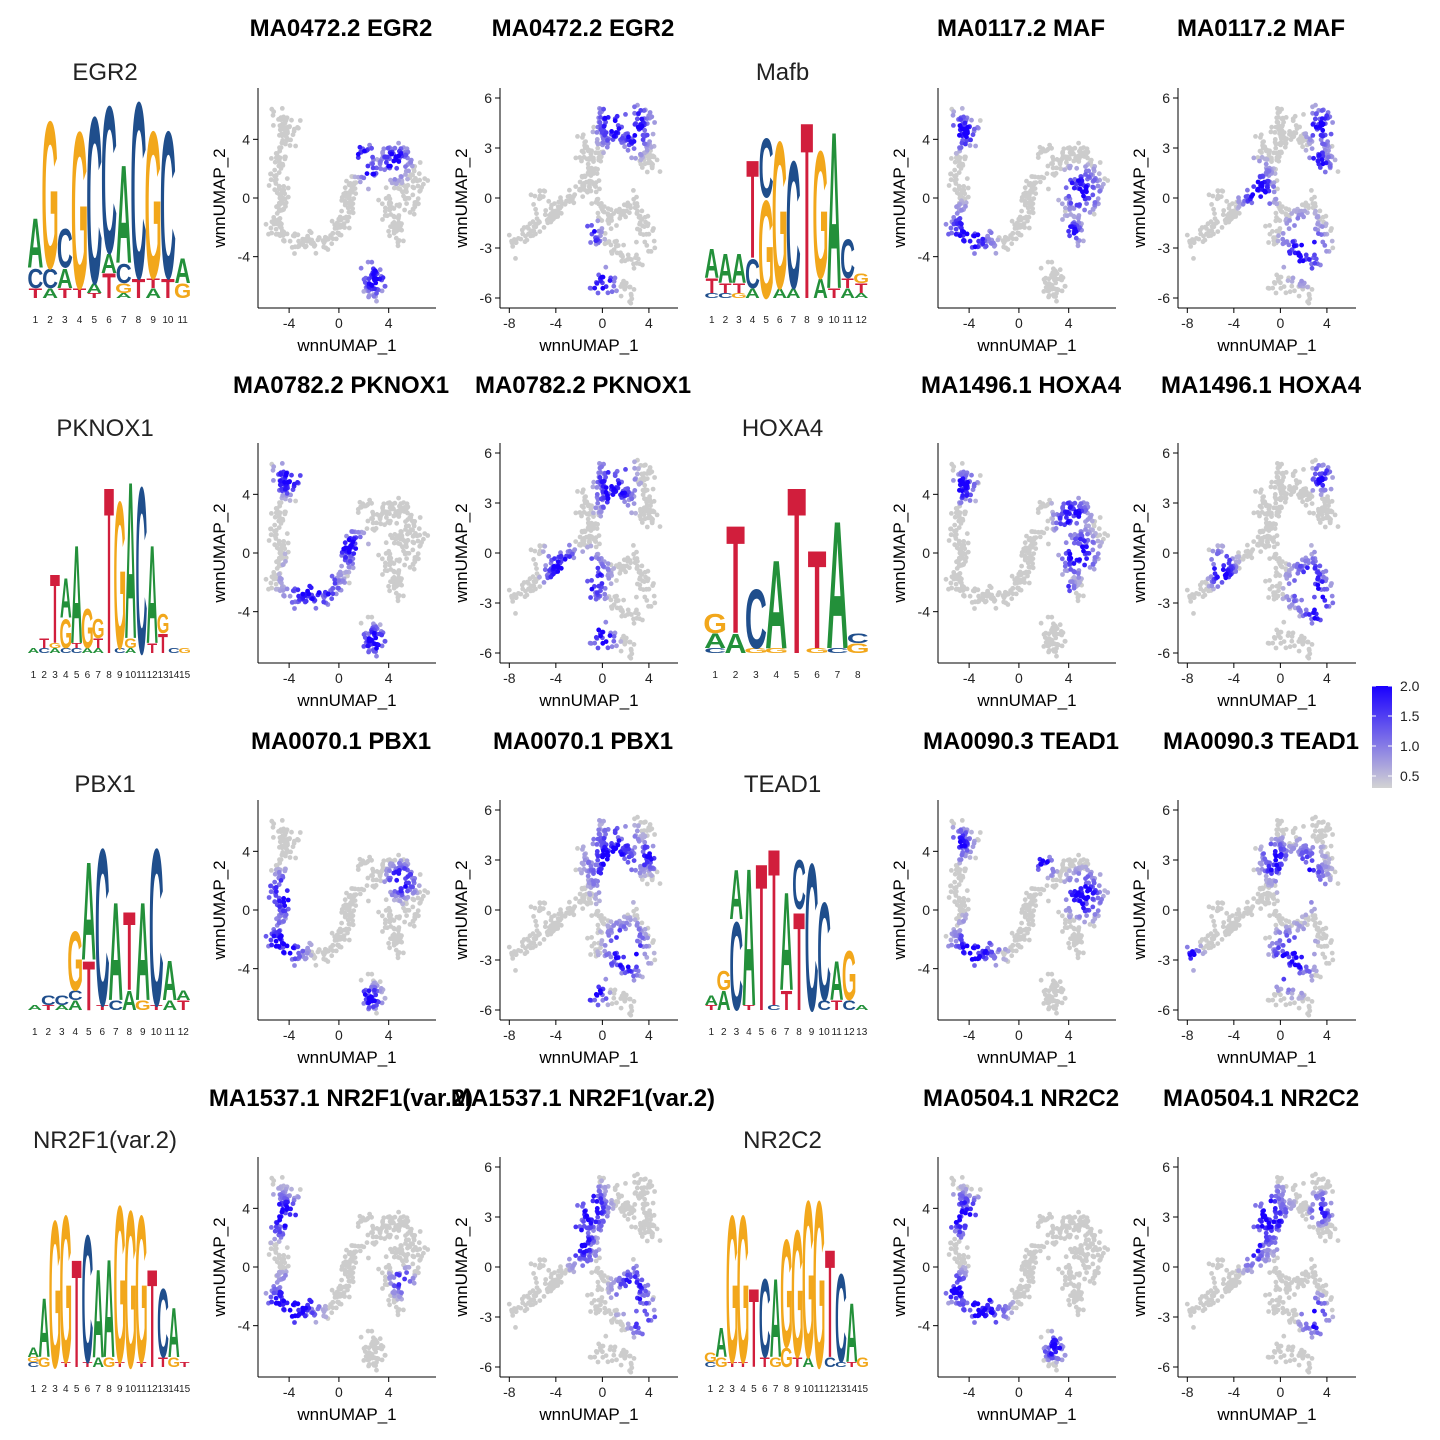 The image size is (1440, 1440). Describe the element at coordinates (862, 320) in the screenshot. I see `logo-position-label: 12` at that location.